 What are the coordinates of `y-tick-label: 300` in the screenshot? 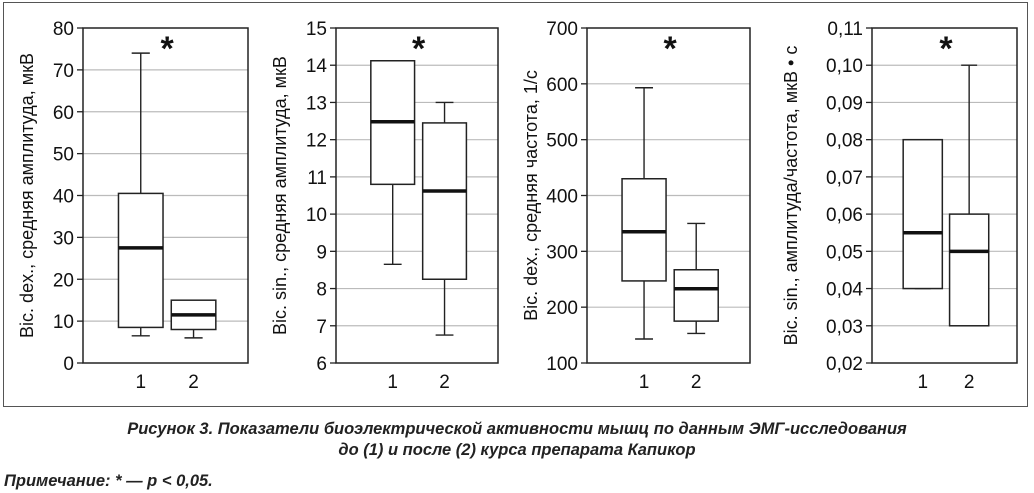 It's located at (562, 252).